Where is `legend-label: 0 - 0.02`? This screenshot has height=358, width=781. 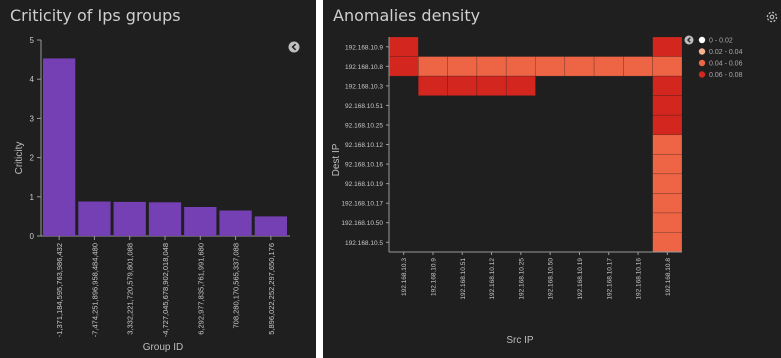 legend-label: 0 - 0.02 is located at coordinates (721, 41).